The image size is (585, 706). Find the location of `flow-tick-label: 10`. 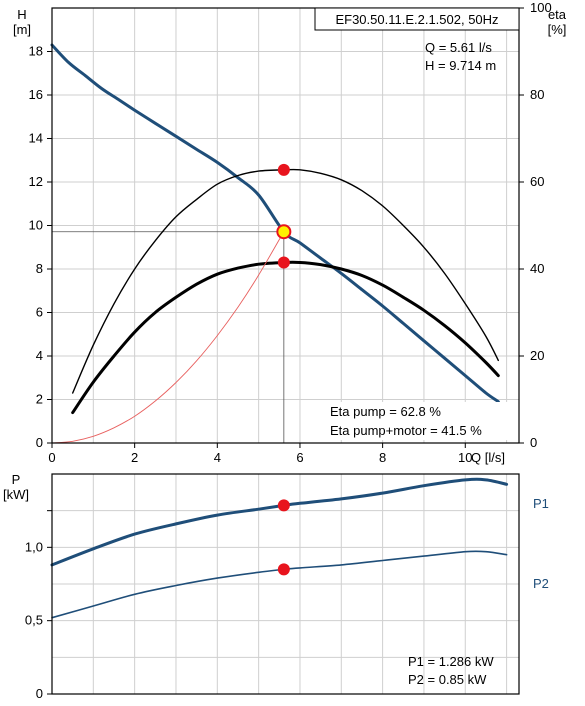

flow-tick-label: 10 is located at coordinates (465, 457).